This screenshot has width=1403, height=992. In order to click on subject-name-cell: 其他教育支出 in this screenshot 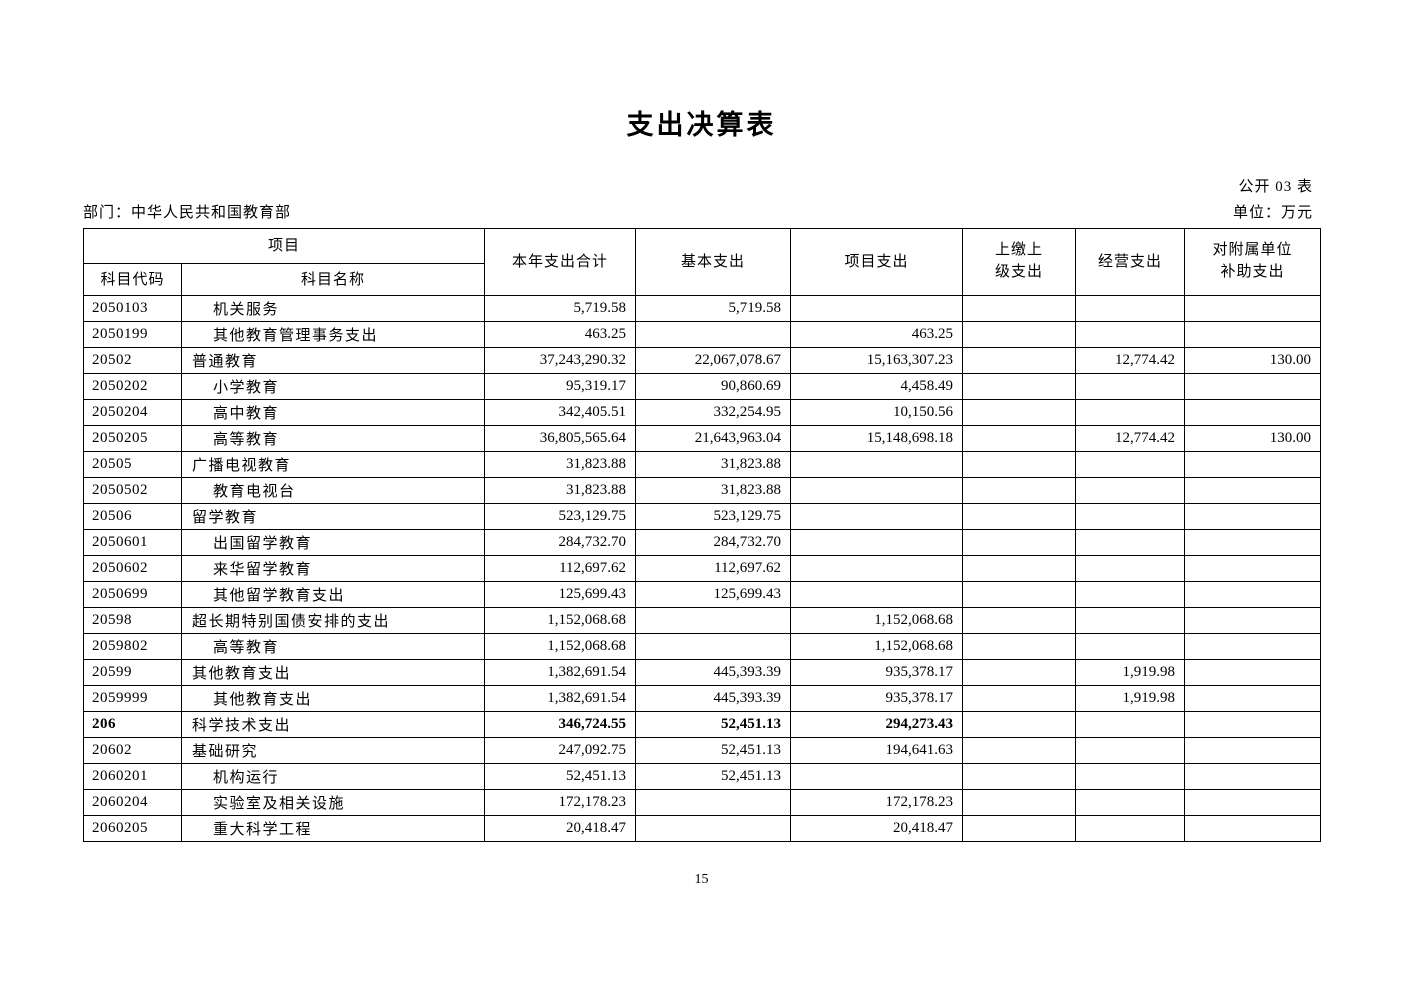, I will do `click(333, 672)`.